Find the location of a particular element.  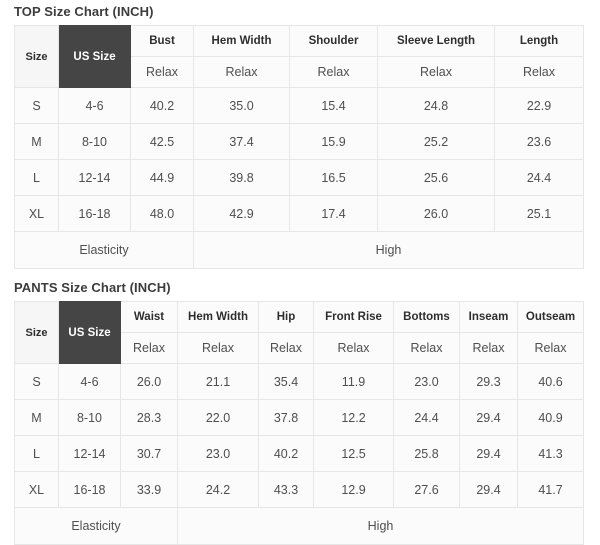

cell-value: 24.2 is located at coordinates (218, 489).